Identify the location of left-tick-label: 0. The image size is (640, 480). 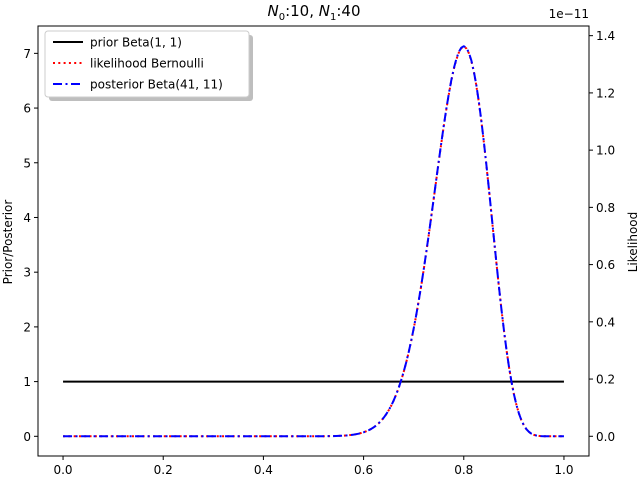
(27, 437).